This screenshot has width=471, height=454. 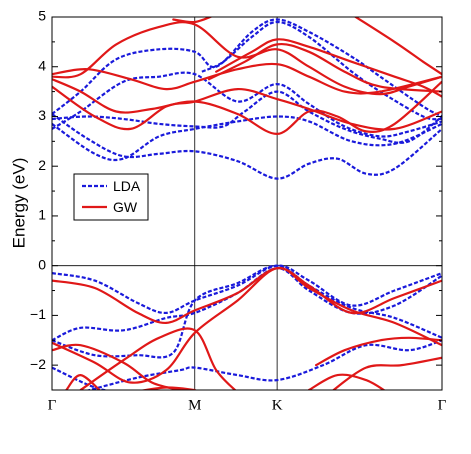 What do you see at coordinates (18, 203) in the screenshot?
I see `y-axis-title: Energy (eV)` at bounding box center [18, 203].